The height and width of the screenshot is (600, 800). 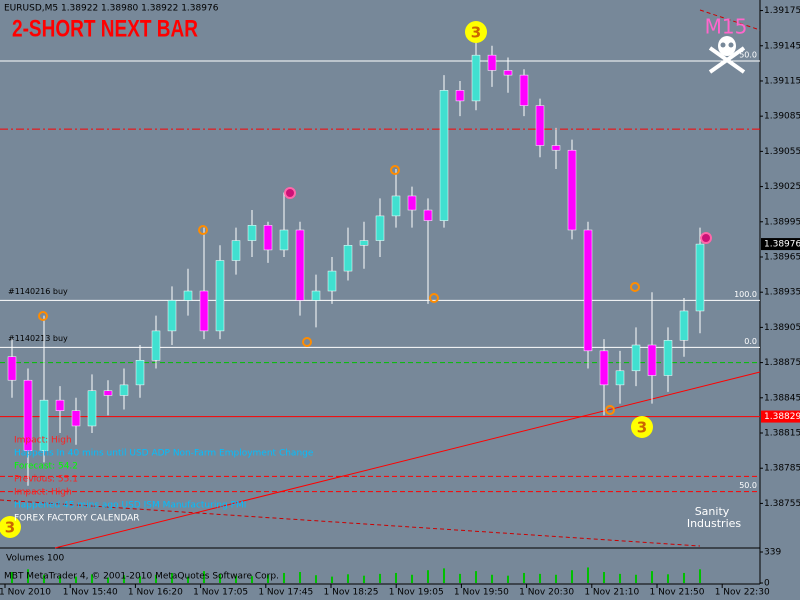 I want to click on y-tick-label: 1.39175, so click(x=782, y=11).